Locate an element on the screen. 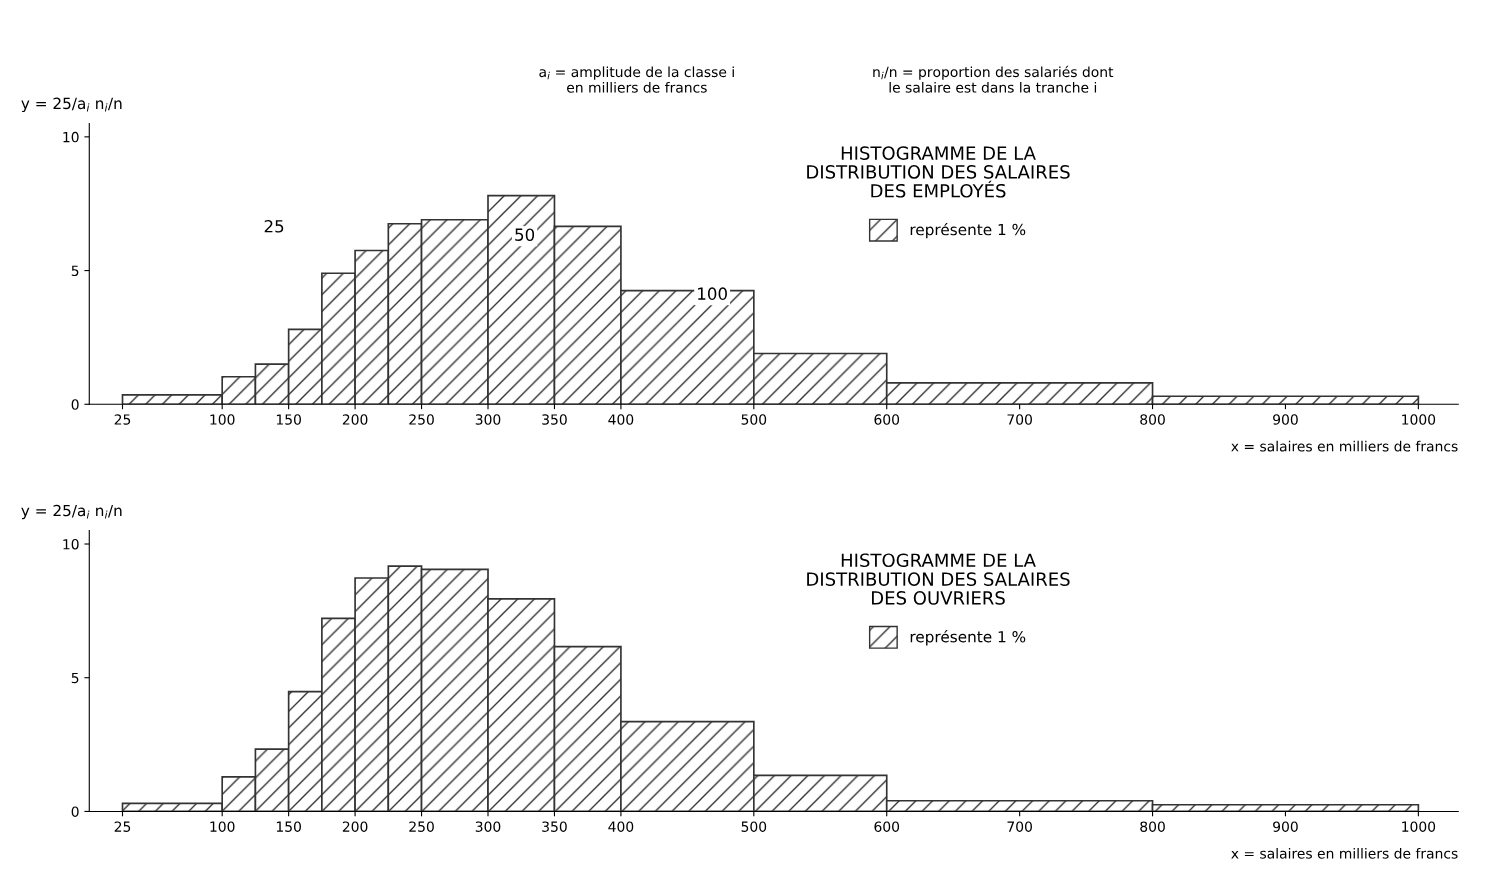  text: a$_{i}$ = amplitude de la classe i en milliers de francs is located at coordinates (636, 79).